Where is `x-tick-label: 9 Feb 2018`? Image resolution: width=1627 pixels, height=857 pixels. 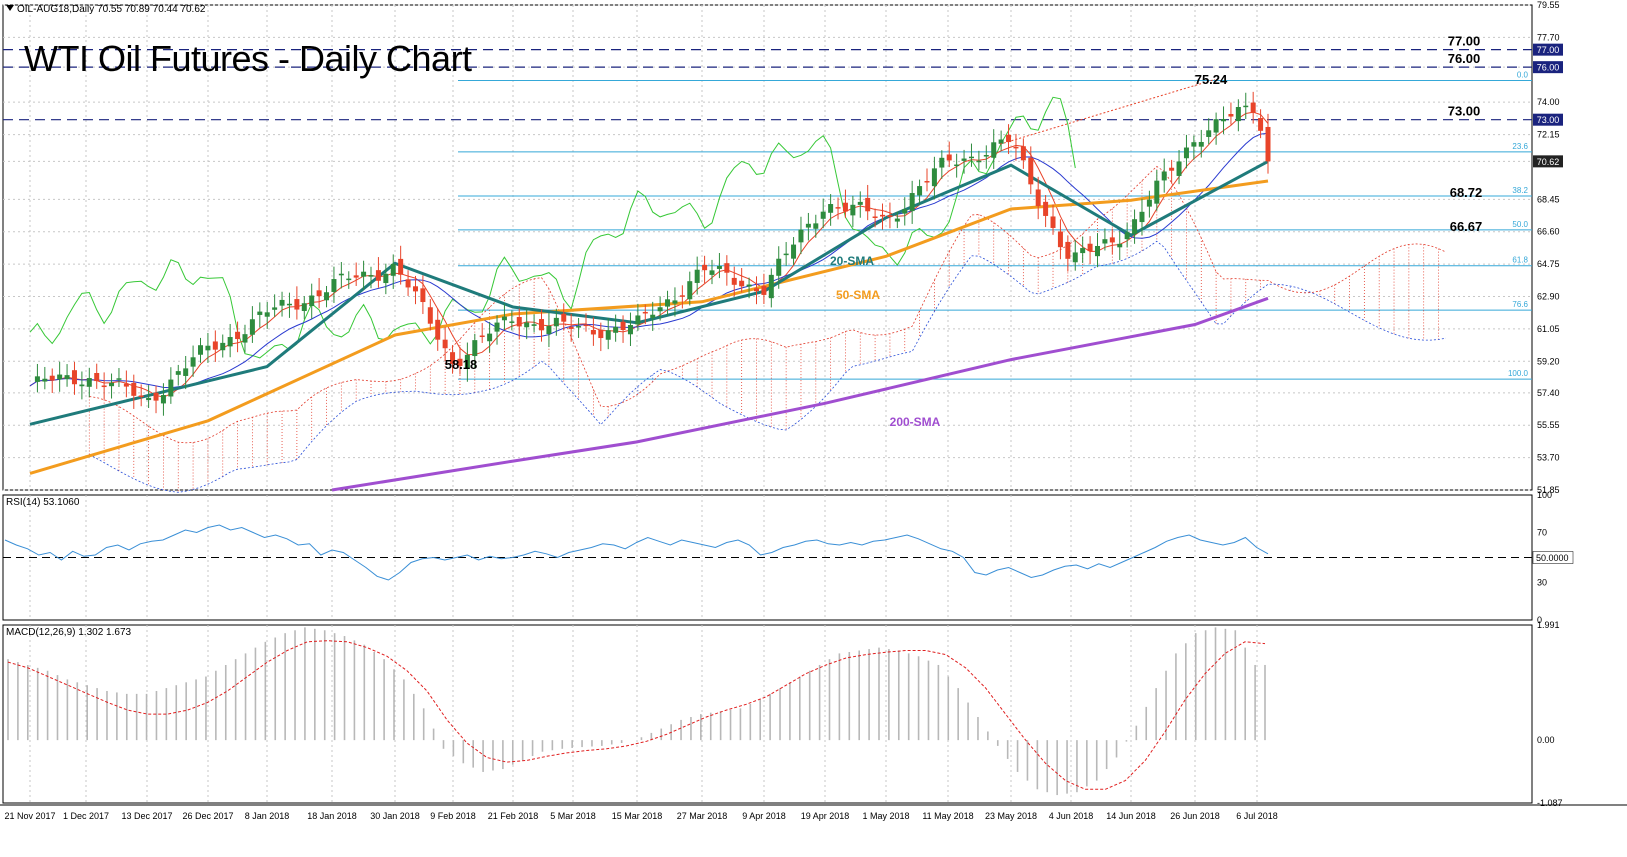 x-tick-label: 9 Feb 2018 is located at coordinates (453, 816).